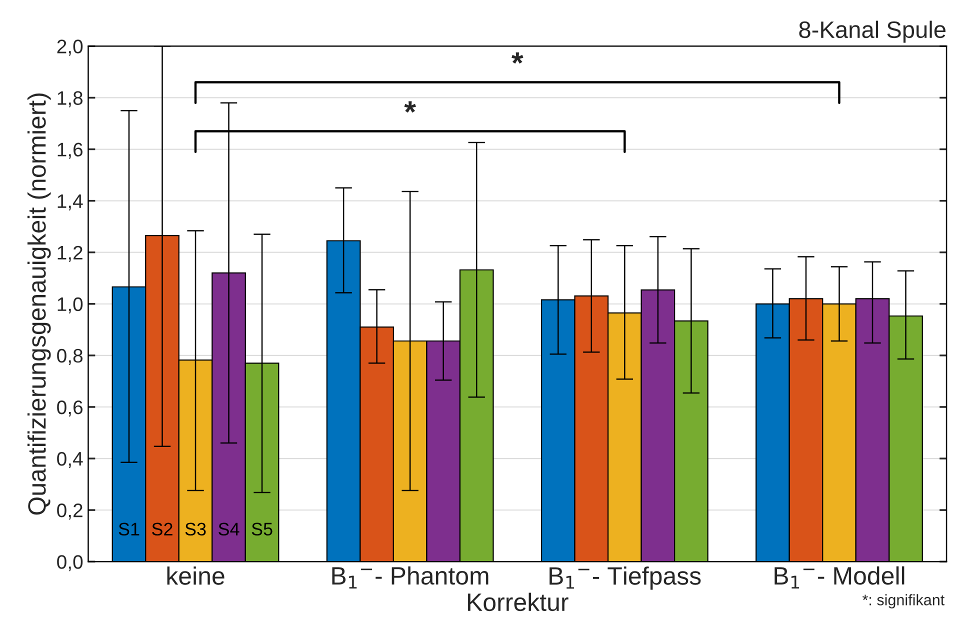 This screenshot has height=624, width=959. What do you see at coordinates (70, 460) in the screenshot?
I see `y-tick-label: 0,4` at bounding box center [70, 460].